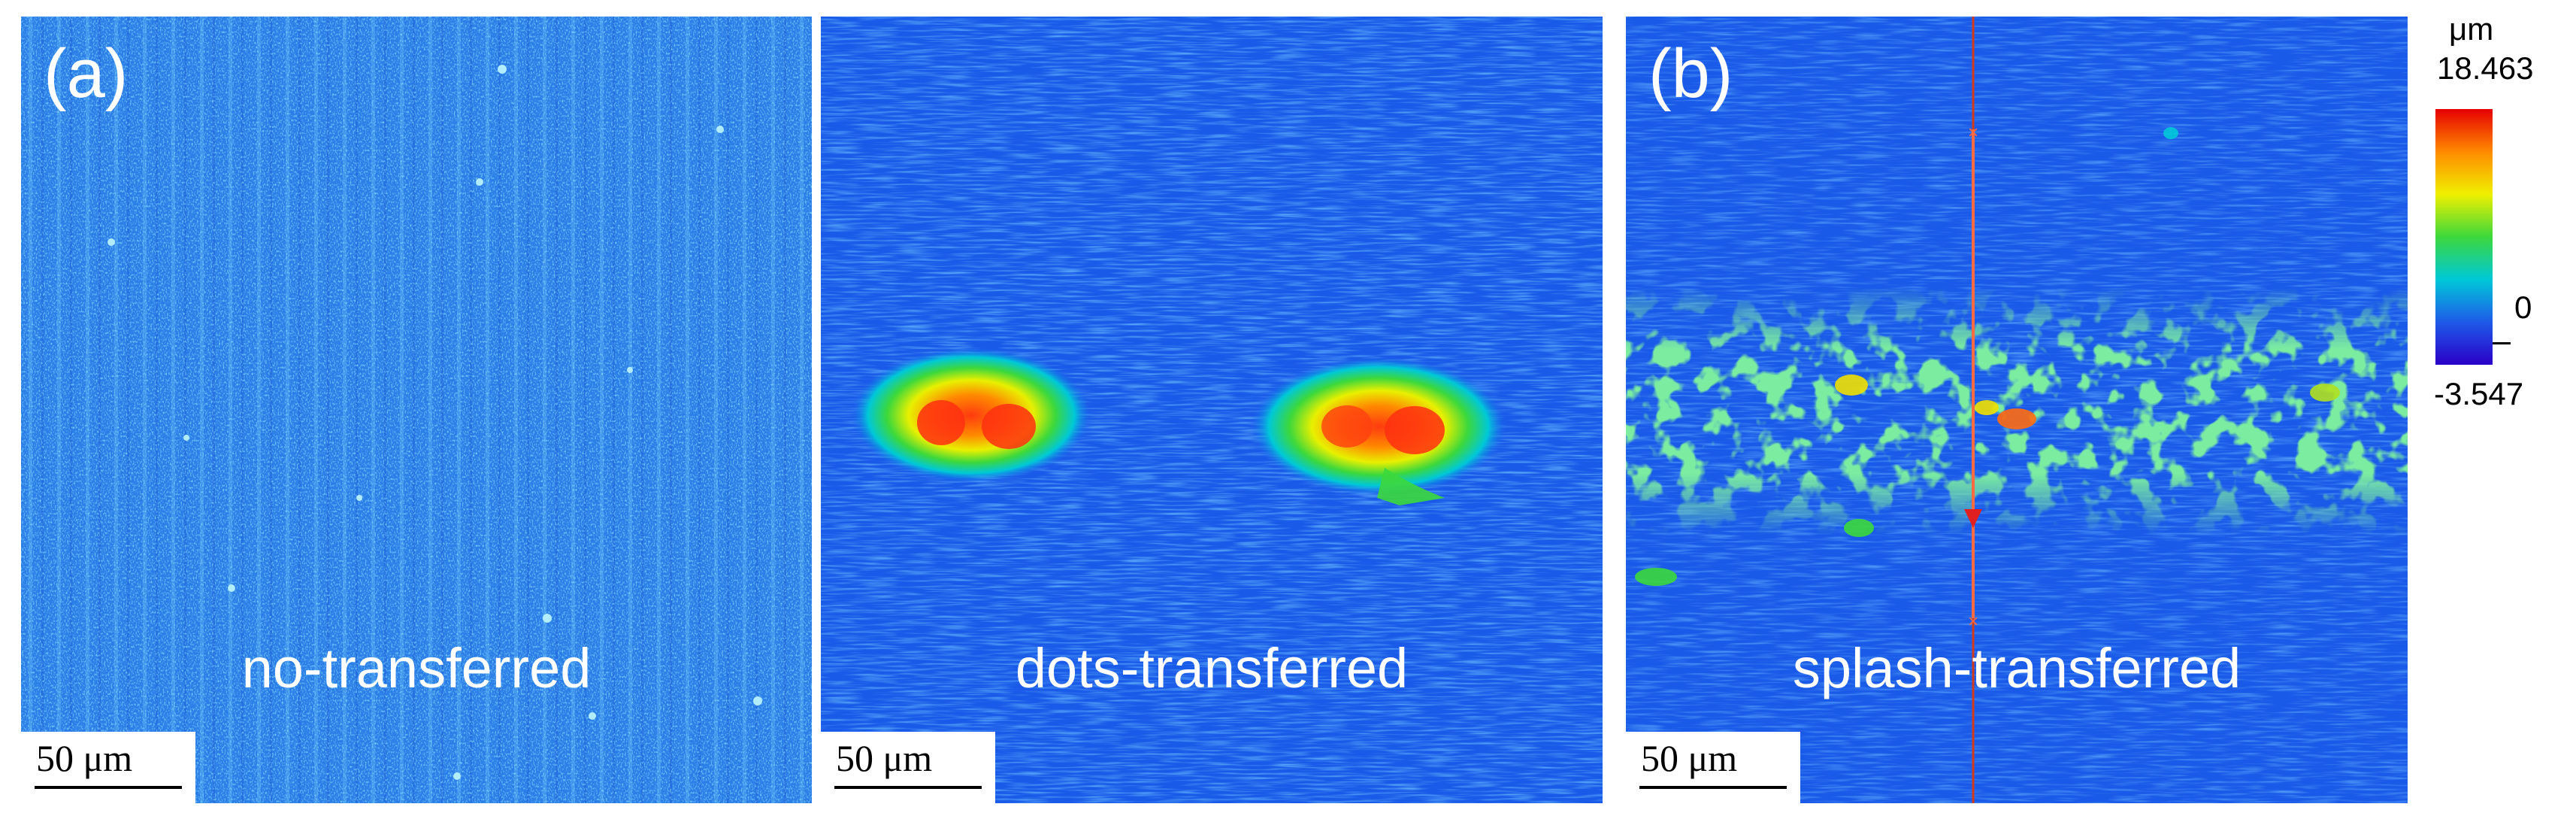 Image resolution: width=2576 pixels, height=816 pixels. I want to click on colorbar-zero-label: 0, so click(2523, 307).